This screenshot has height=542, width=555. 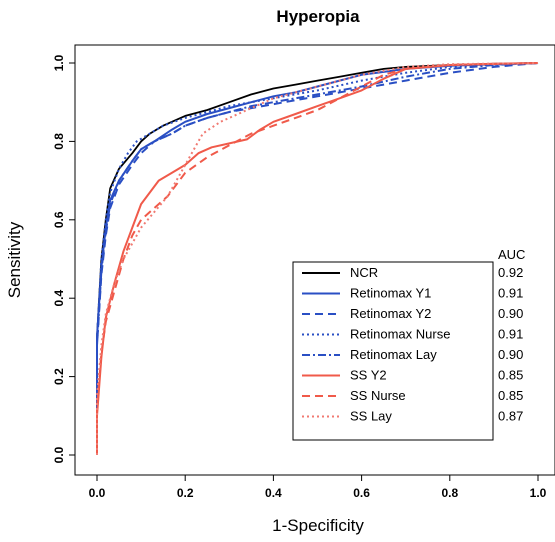 What do you see at coordinates (59, 454) in the screenshot?
I see `y-tick-label: 0.0` at bounding box center [59, 454].